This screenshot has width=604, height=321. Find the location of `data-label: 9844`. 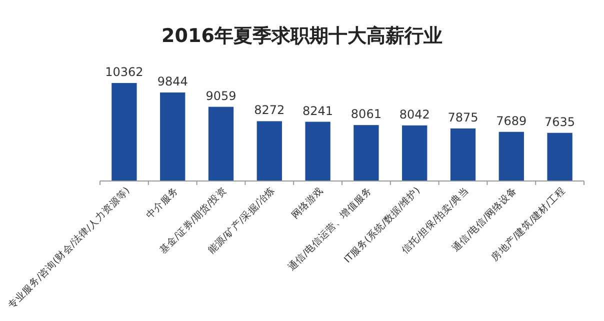

data-label: 9844 is located at coordinates (172, 81).